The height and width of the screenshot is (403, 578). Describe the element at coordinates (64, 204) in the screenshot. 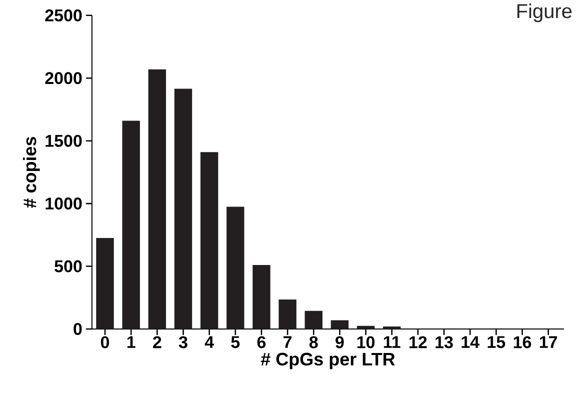

I see `y-tick-label: 1000` at that location.